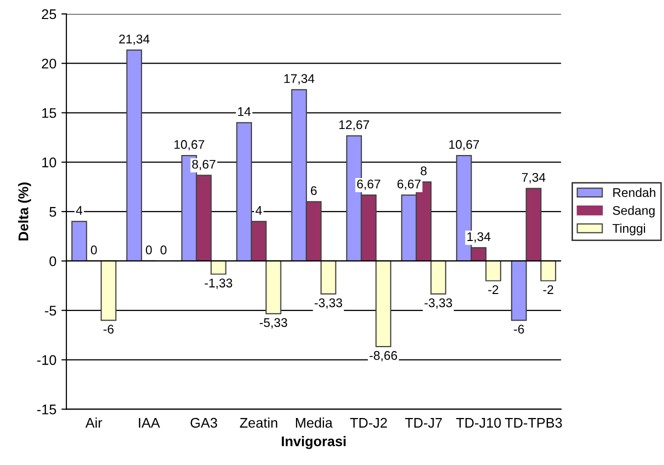  I want to click on x-tick-label: Air, so click(93, 423).